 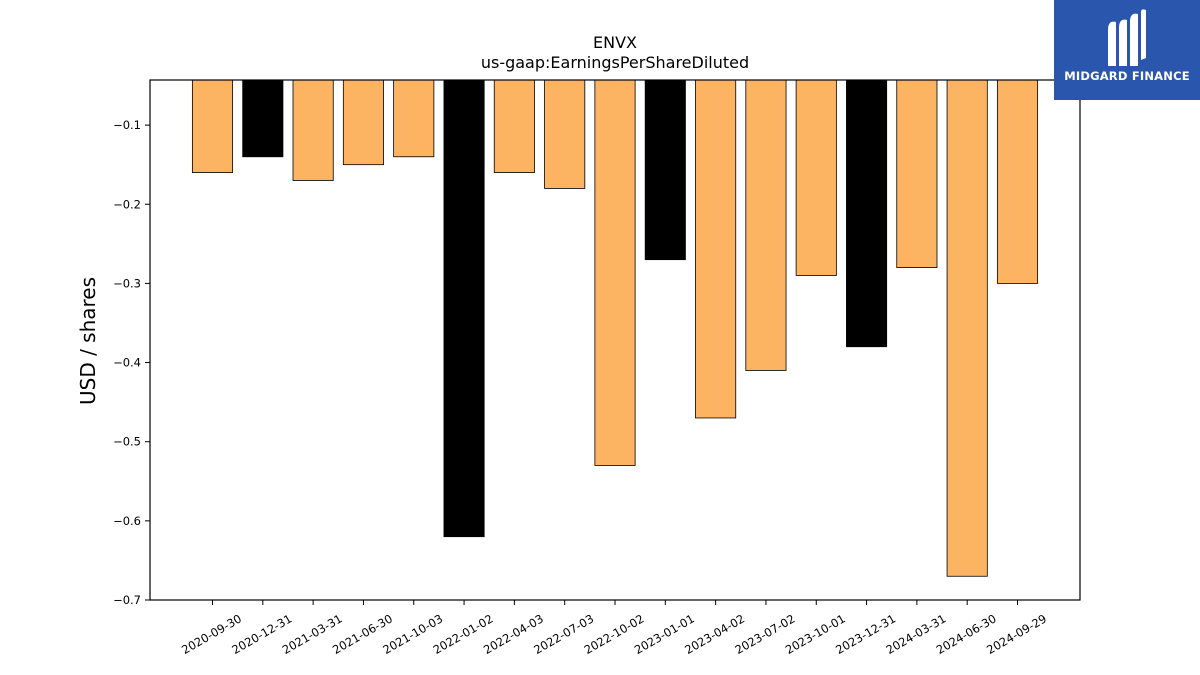 I want to click on logo-mark-icon, so click(x=1127, y=37).